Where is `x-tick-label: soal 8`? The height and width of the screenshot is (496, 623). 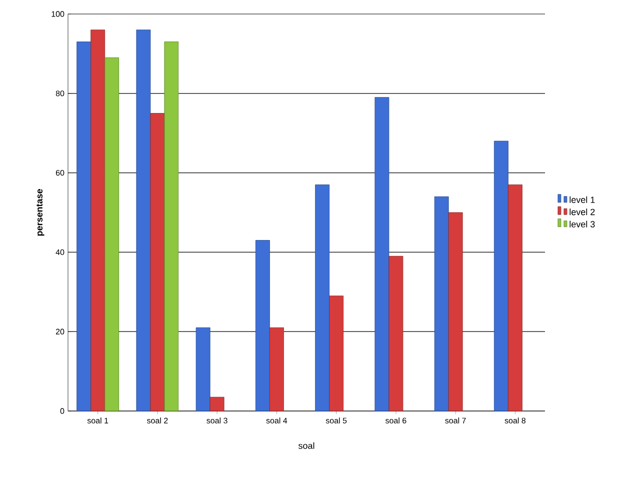 x-tick-label: soal 8 is located at coordinates (515, 421).